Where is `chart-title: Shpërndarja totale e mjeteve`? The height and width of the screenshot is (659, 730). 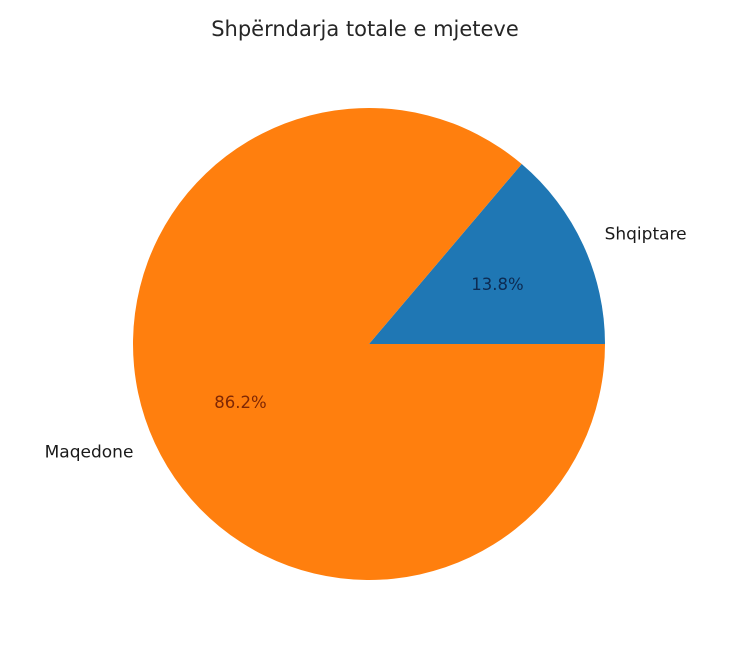 chart-title: Shpërndarja totale e mjeteve is located at coordinates (365, 29).